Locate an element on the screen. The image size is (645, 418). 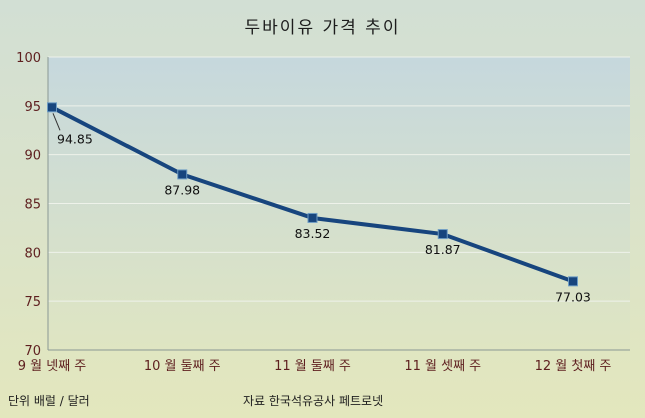
x-tick-label: 12 월 첫째 주 is located at coordinates (573, 366).